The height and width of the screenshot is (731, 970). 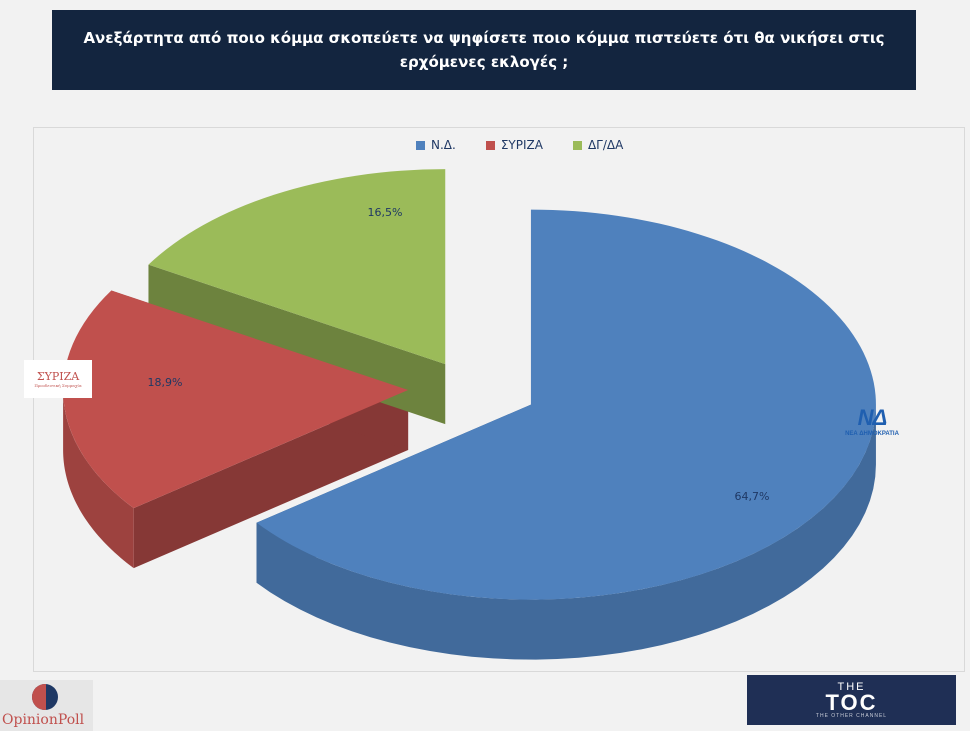 I want to click on legend-swatch-nd, so click(x=420, y=145).